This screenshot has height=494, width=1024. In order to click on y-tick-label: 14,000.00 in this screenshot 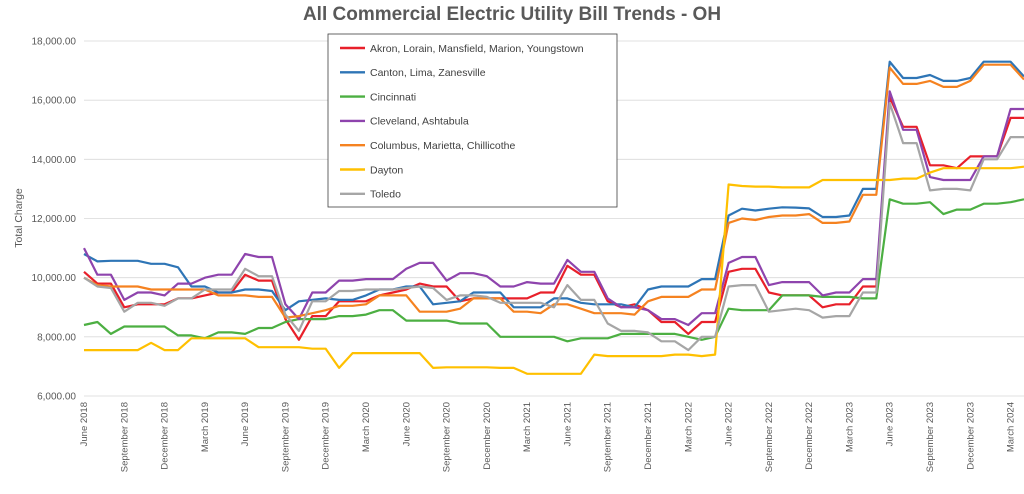, I will do `click(54, 160)`.